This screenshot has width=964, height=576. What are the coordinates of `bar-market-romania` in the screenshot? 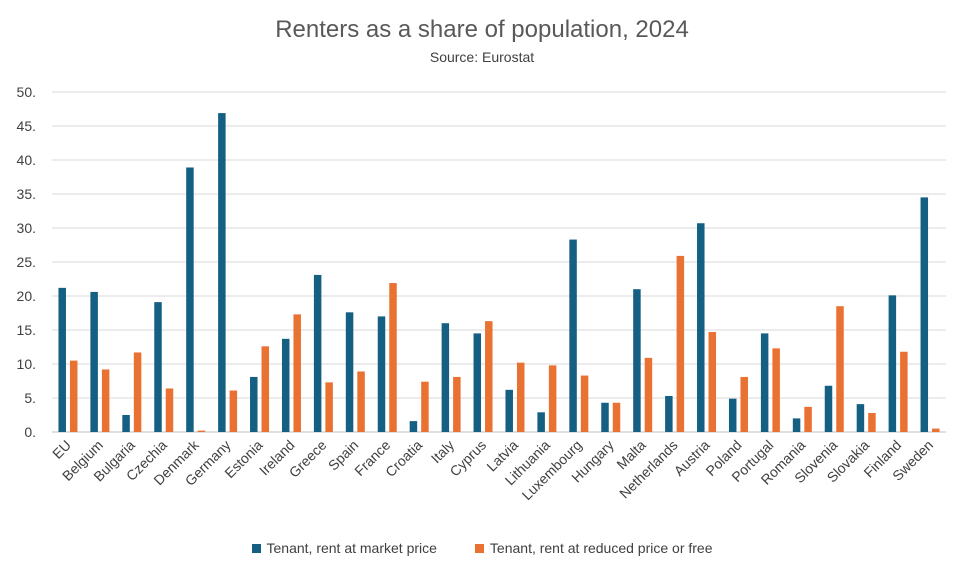 It's located at (796, 425).